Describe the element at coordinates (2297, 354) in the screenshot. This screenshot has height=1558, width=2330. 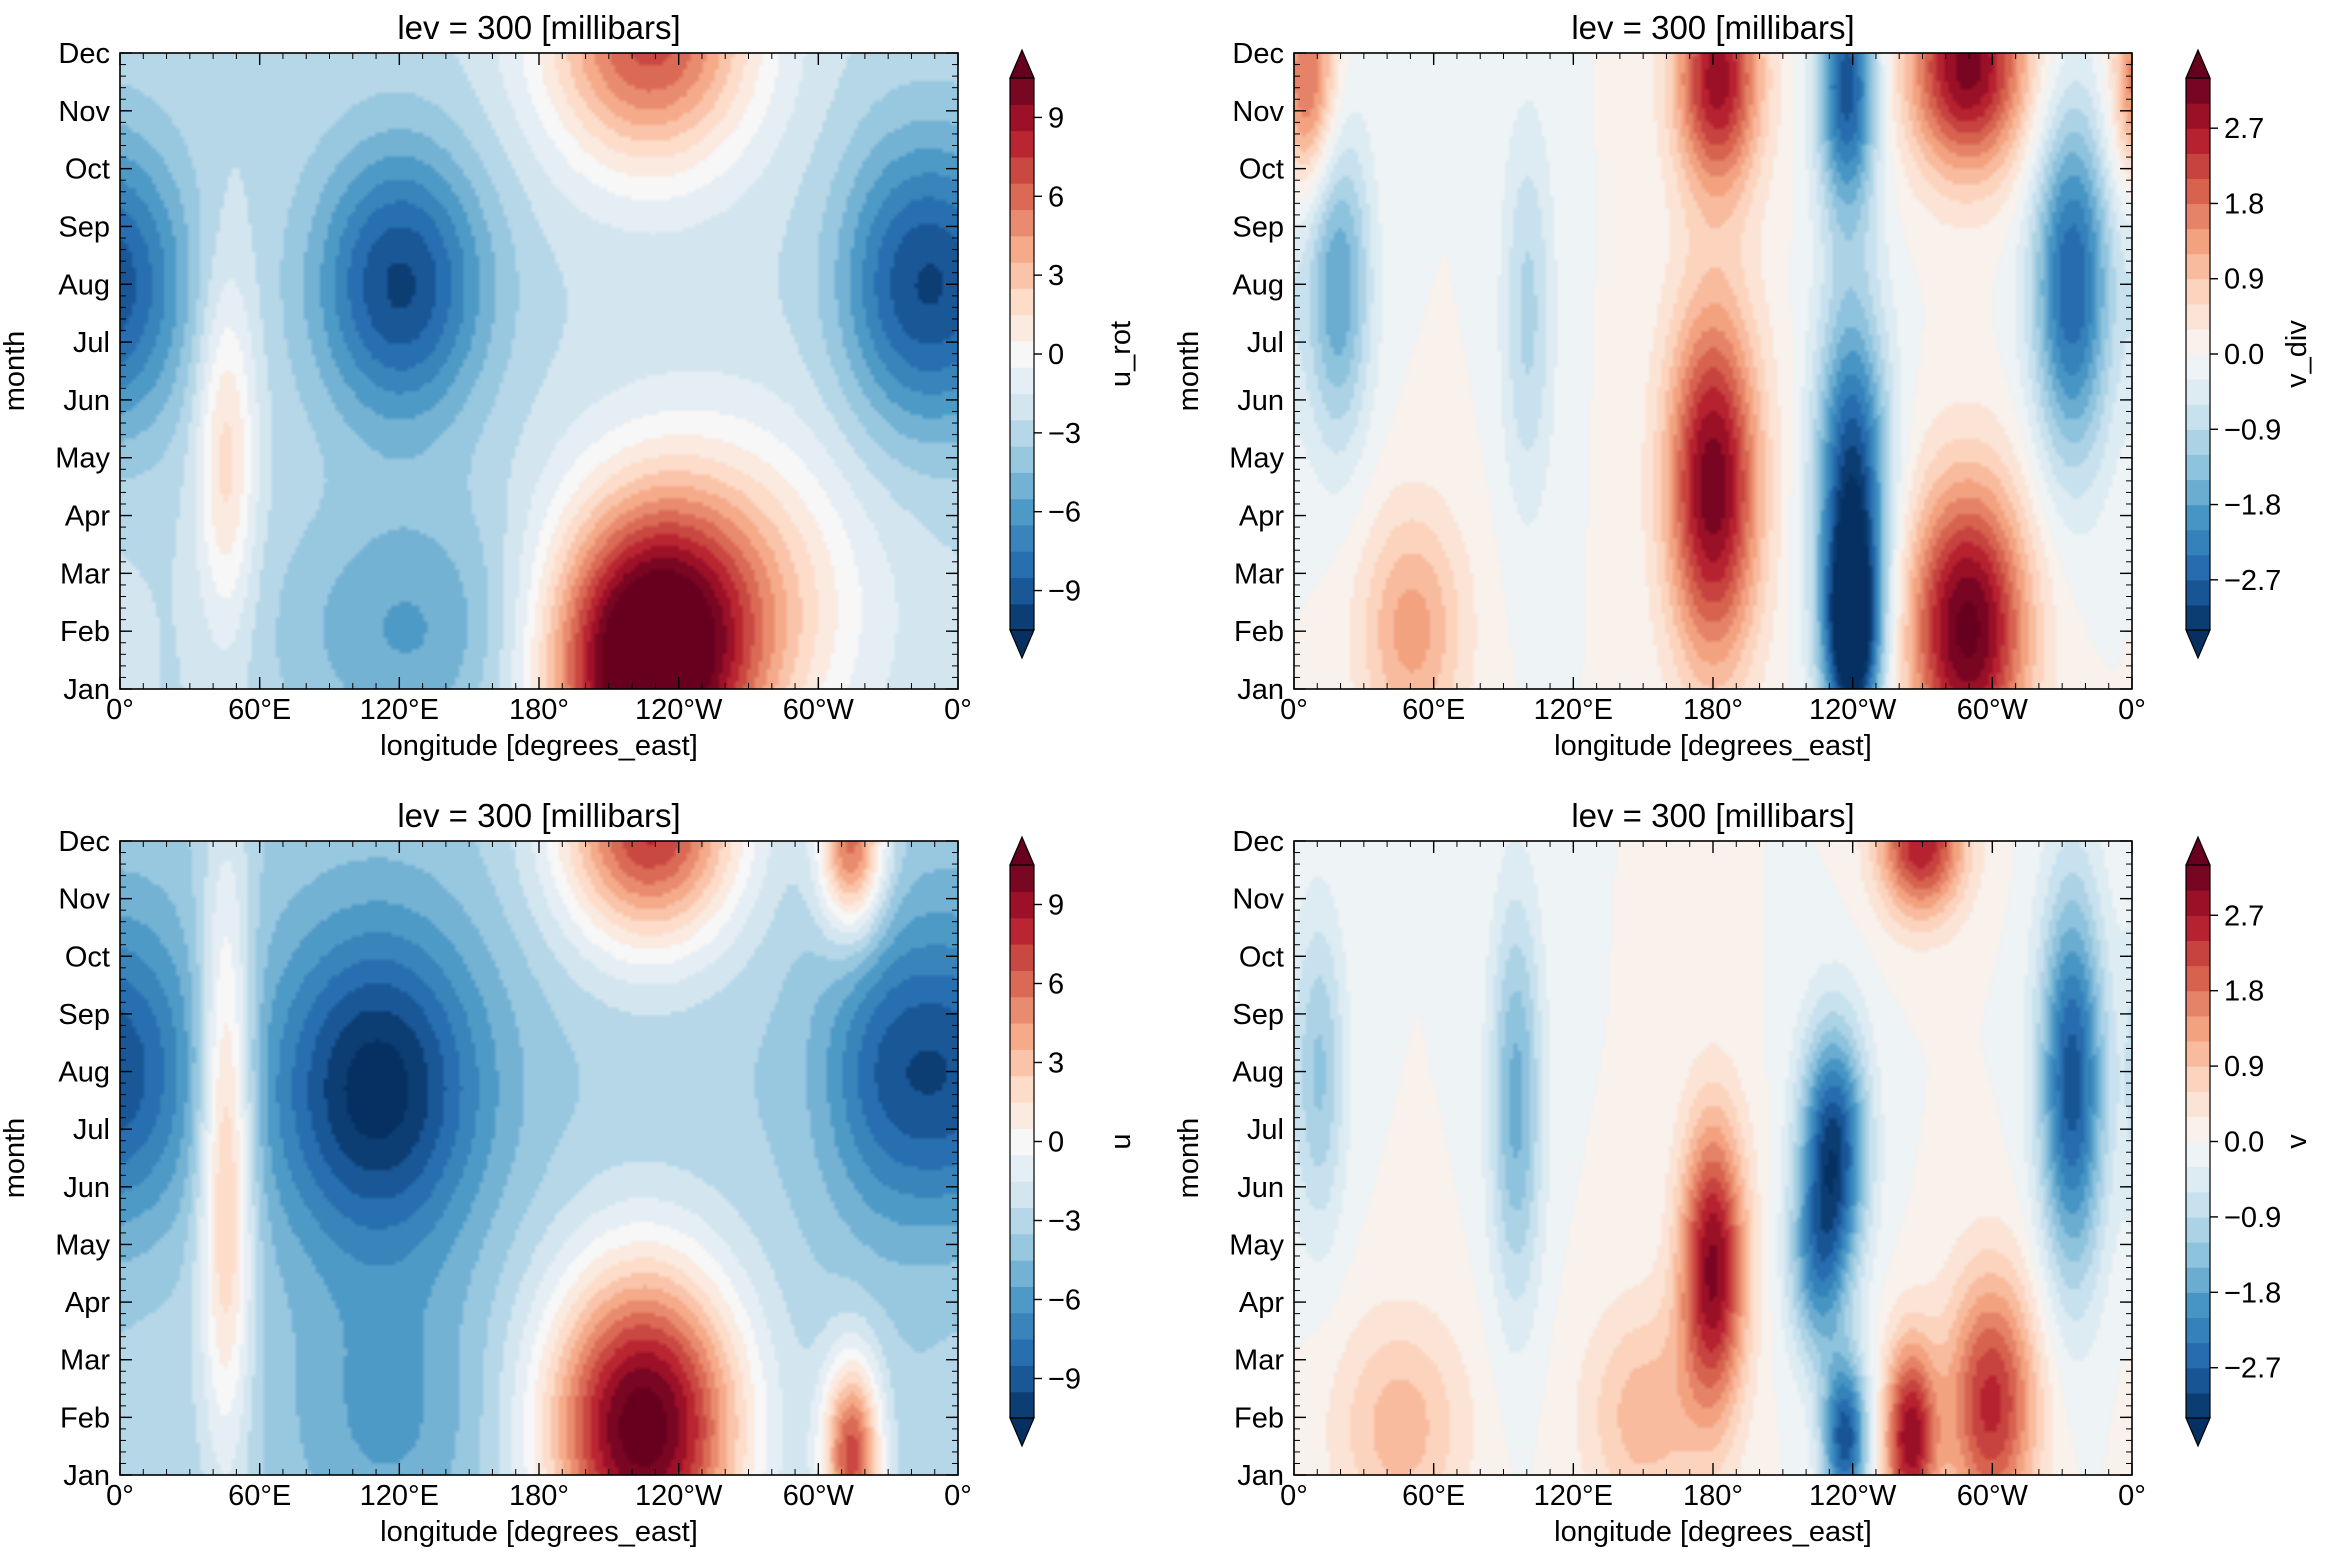
I see `colorbar-label: v_div` at that location.